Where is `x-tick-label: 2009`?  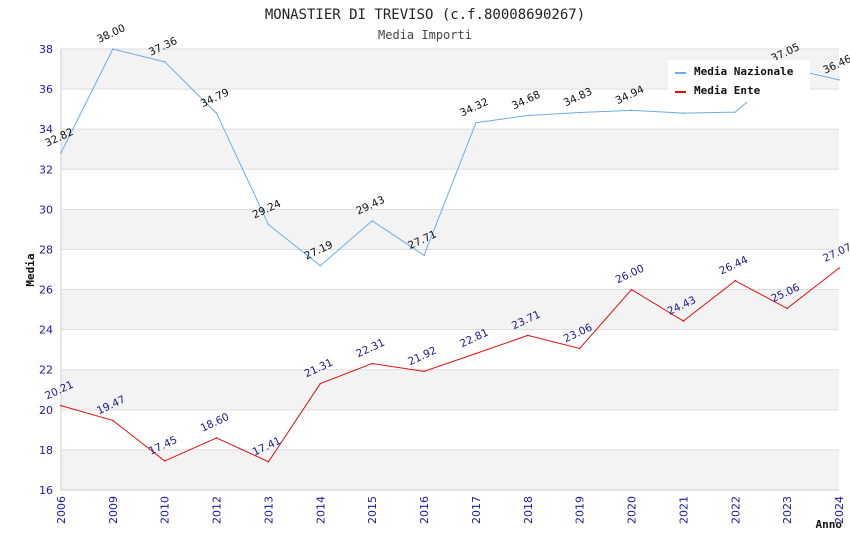 x-tick-label: 2009 is located at coordinates (113, 510).